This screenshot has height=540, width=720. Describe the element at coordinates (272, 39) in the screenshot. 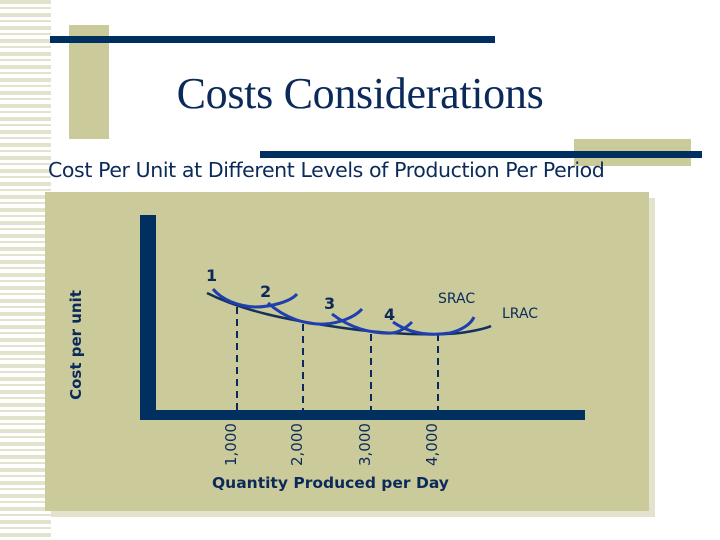

I see `decor-line-top` at that location.